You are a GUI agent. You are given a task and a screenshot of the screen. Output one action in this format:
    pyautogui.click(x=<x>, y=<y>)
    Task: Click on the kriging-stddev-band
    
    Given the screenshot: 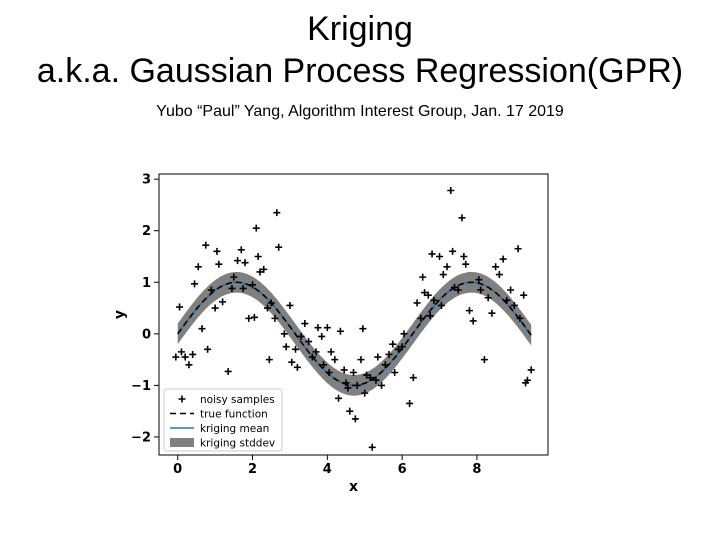 What is the action you would take?
    pyautogui.click(x=354, y=334)
    